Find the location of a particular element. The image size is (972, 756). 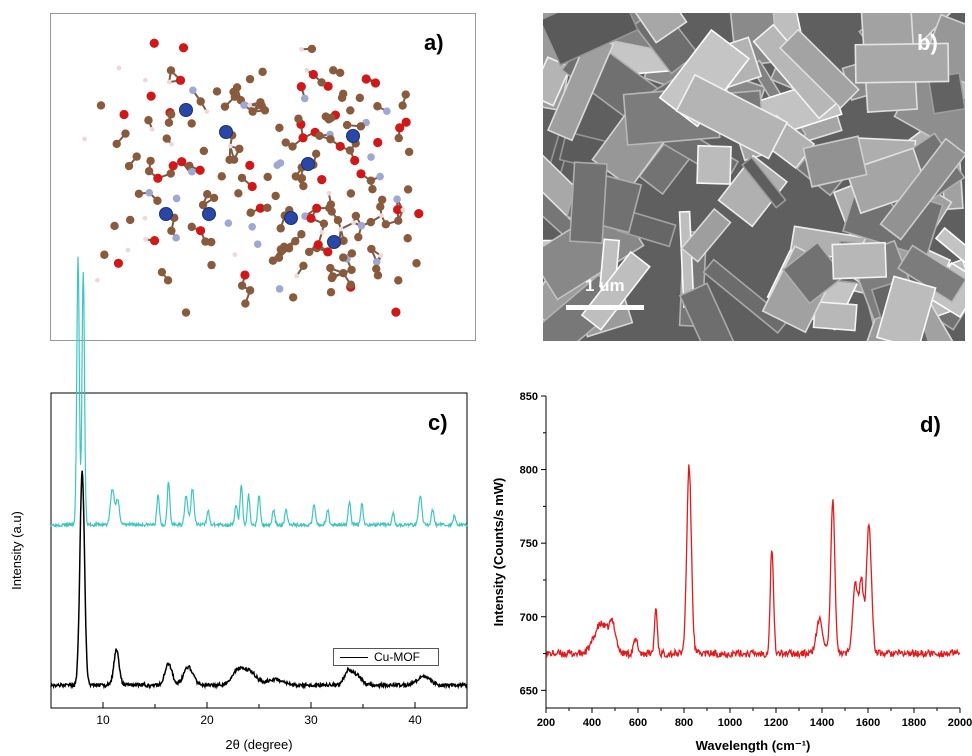

scale-bar is located at coordinates (605, 307).